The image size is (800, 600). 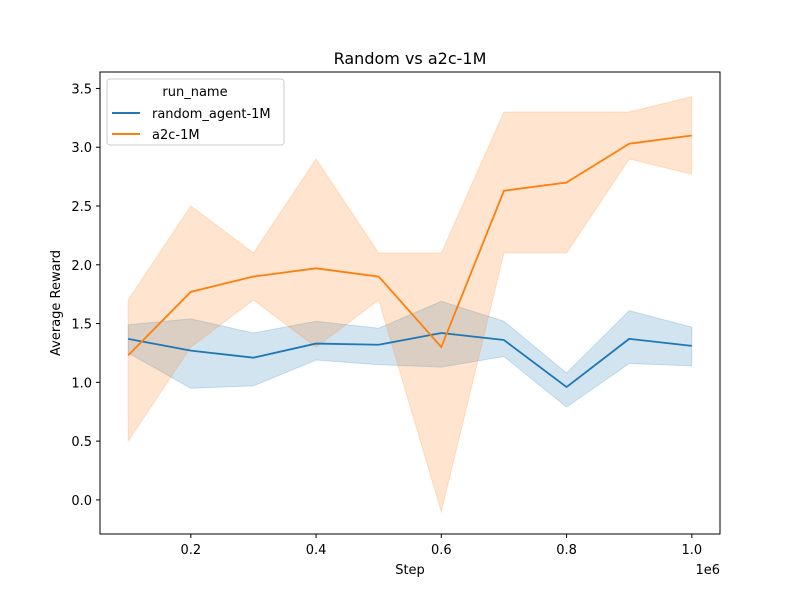 I want to click on y-tick-label: 3.0, so click(x=81, y=148).